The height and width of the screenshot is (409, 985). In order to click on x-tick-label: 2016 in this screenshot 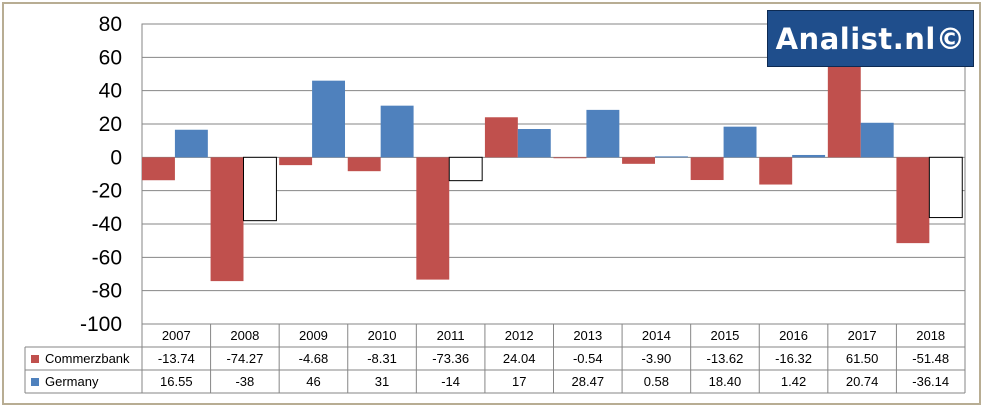, I will do `click(793, 335)`.